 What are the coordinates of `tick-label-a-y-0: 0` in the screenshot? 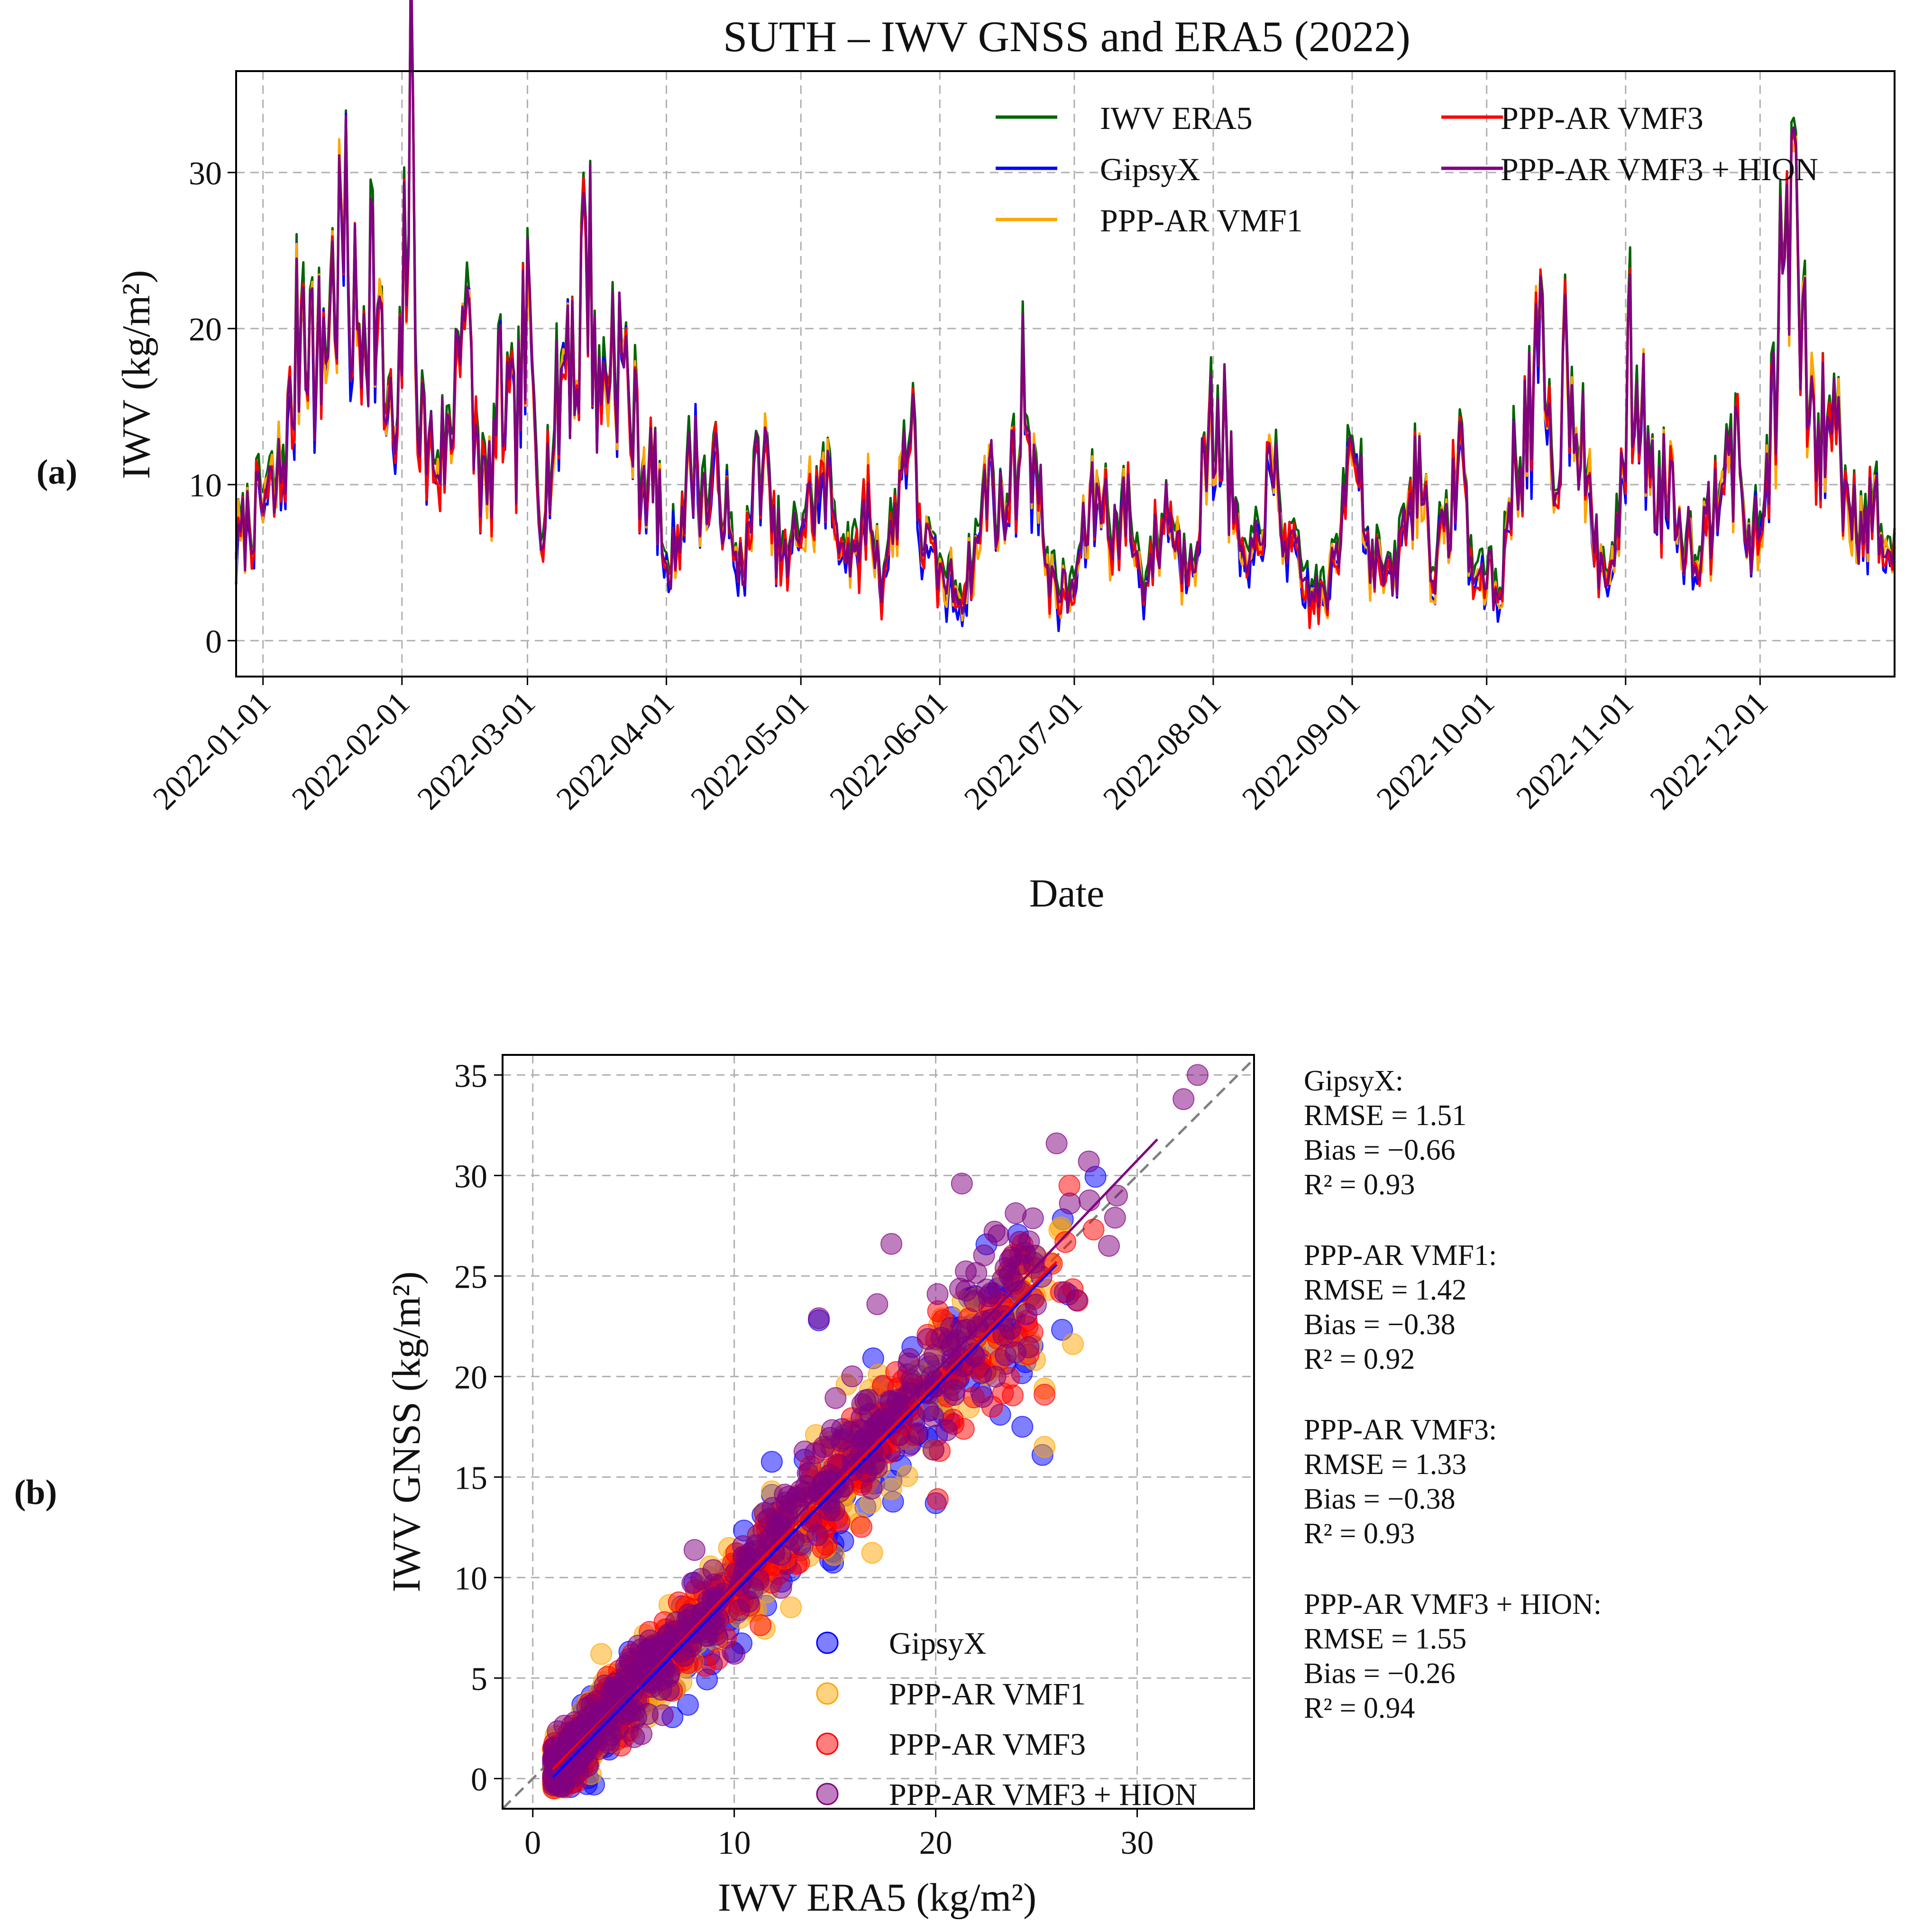 It's located at (213, 641).